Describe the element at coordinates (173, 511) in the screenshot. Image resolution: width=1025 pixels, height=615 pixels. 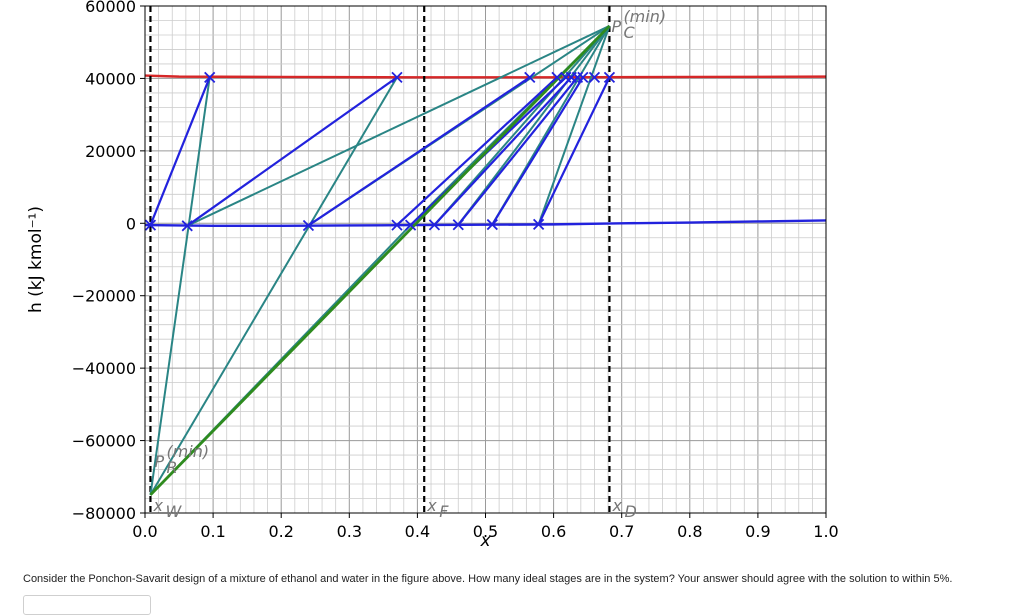
I see `xw-label-sub: W` at that location.